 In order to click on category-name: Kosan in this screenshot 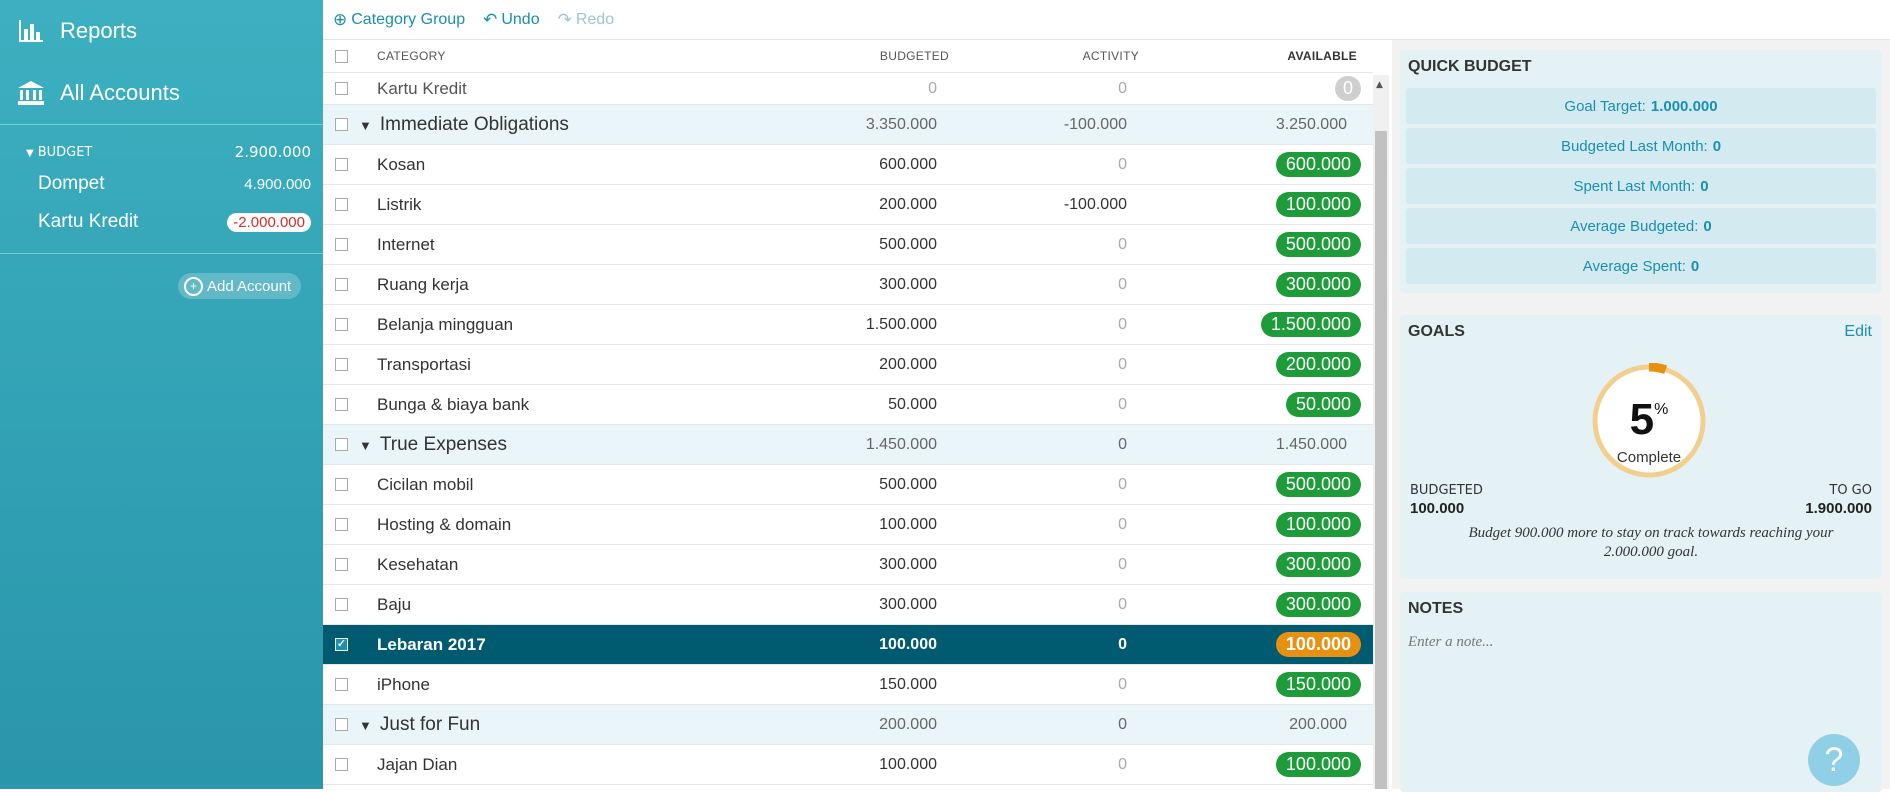, I will do `click(401, 165)`.